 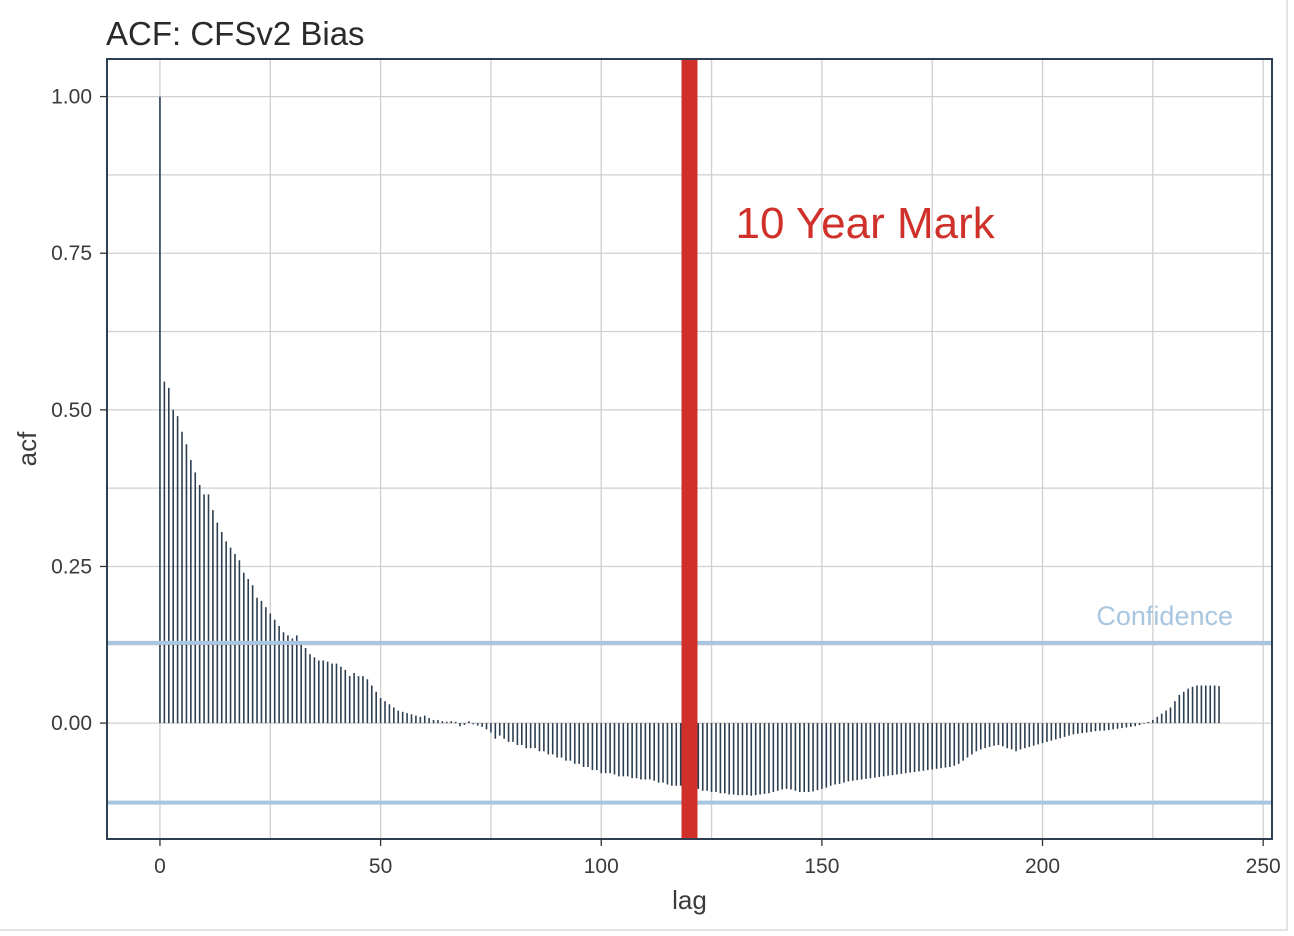 I want to click on x-axis-label: lag, so click(x=689, y=900).